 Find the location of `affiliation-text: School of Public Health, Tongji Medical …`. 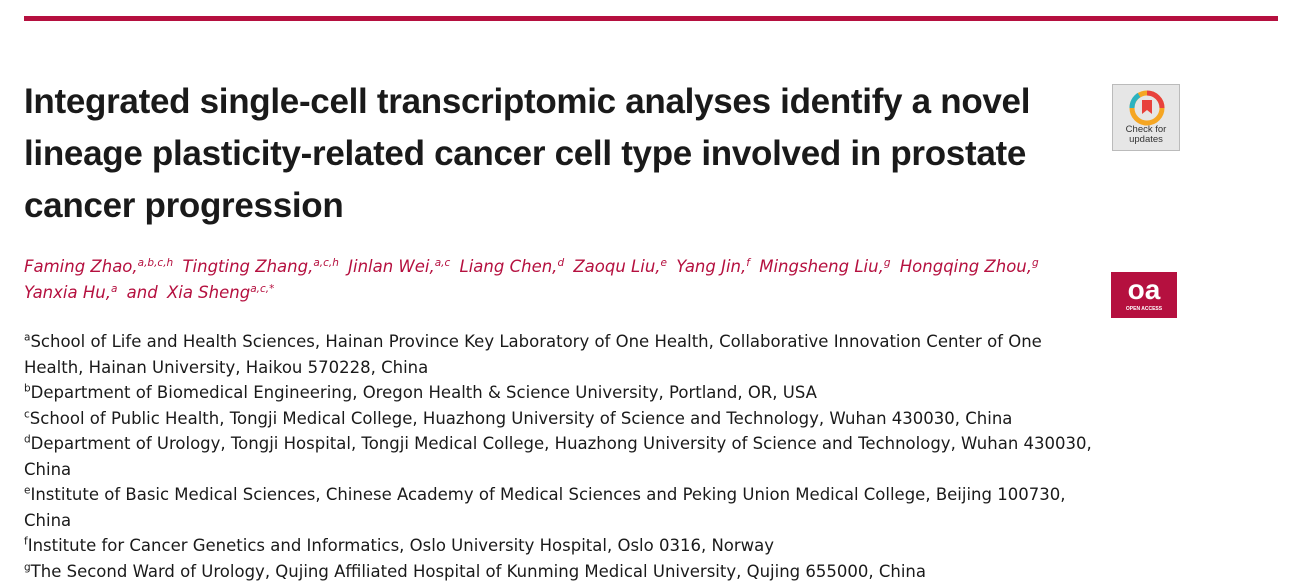

affiliation-text: School of Public Health, Tongji Medical … is located at coordinates (521, 418).